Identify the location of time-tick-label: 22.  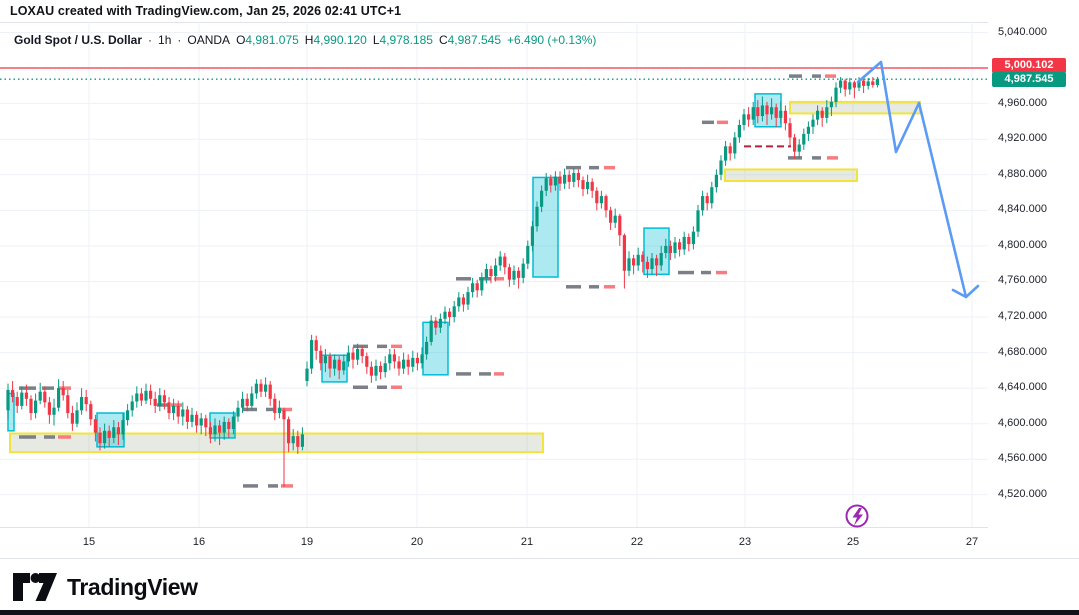
(637, 542).